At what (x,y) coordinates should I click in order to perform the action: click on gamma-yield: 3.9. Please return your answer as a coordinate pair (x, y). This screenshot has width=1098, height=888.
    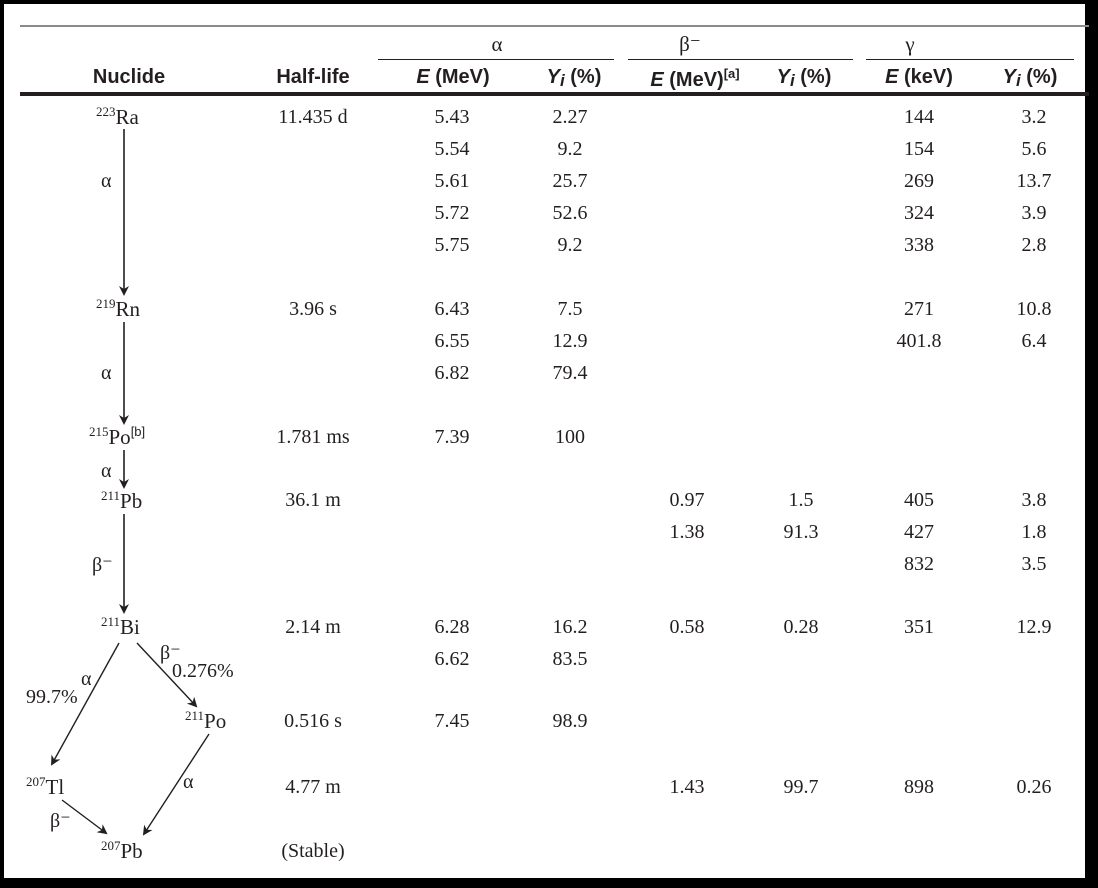
    Looking at the image, I should click on (1034, 213).